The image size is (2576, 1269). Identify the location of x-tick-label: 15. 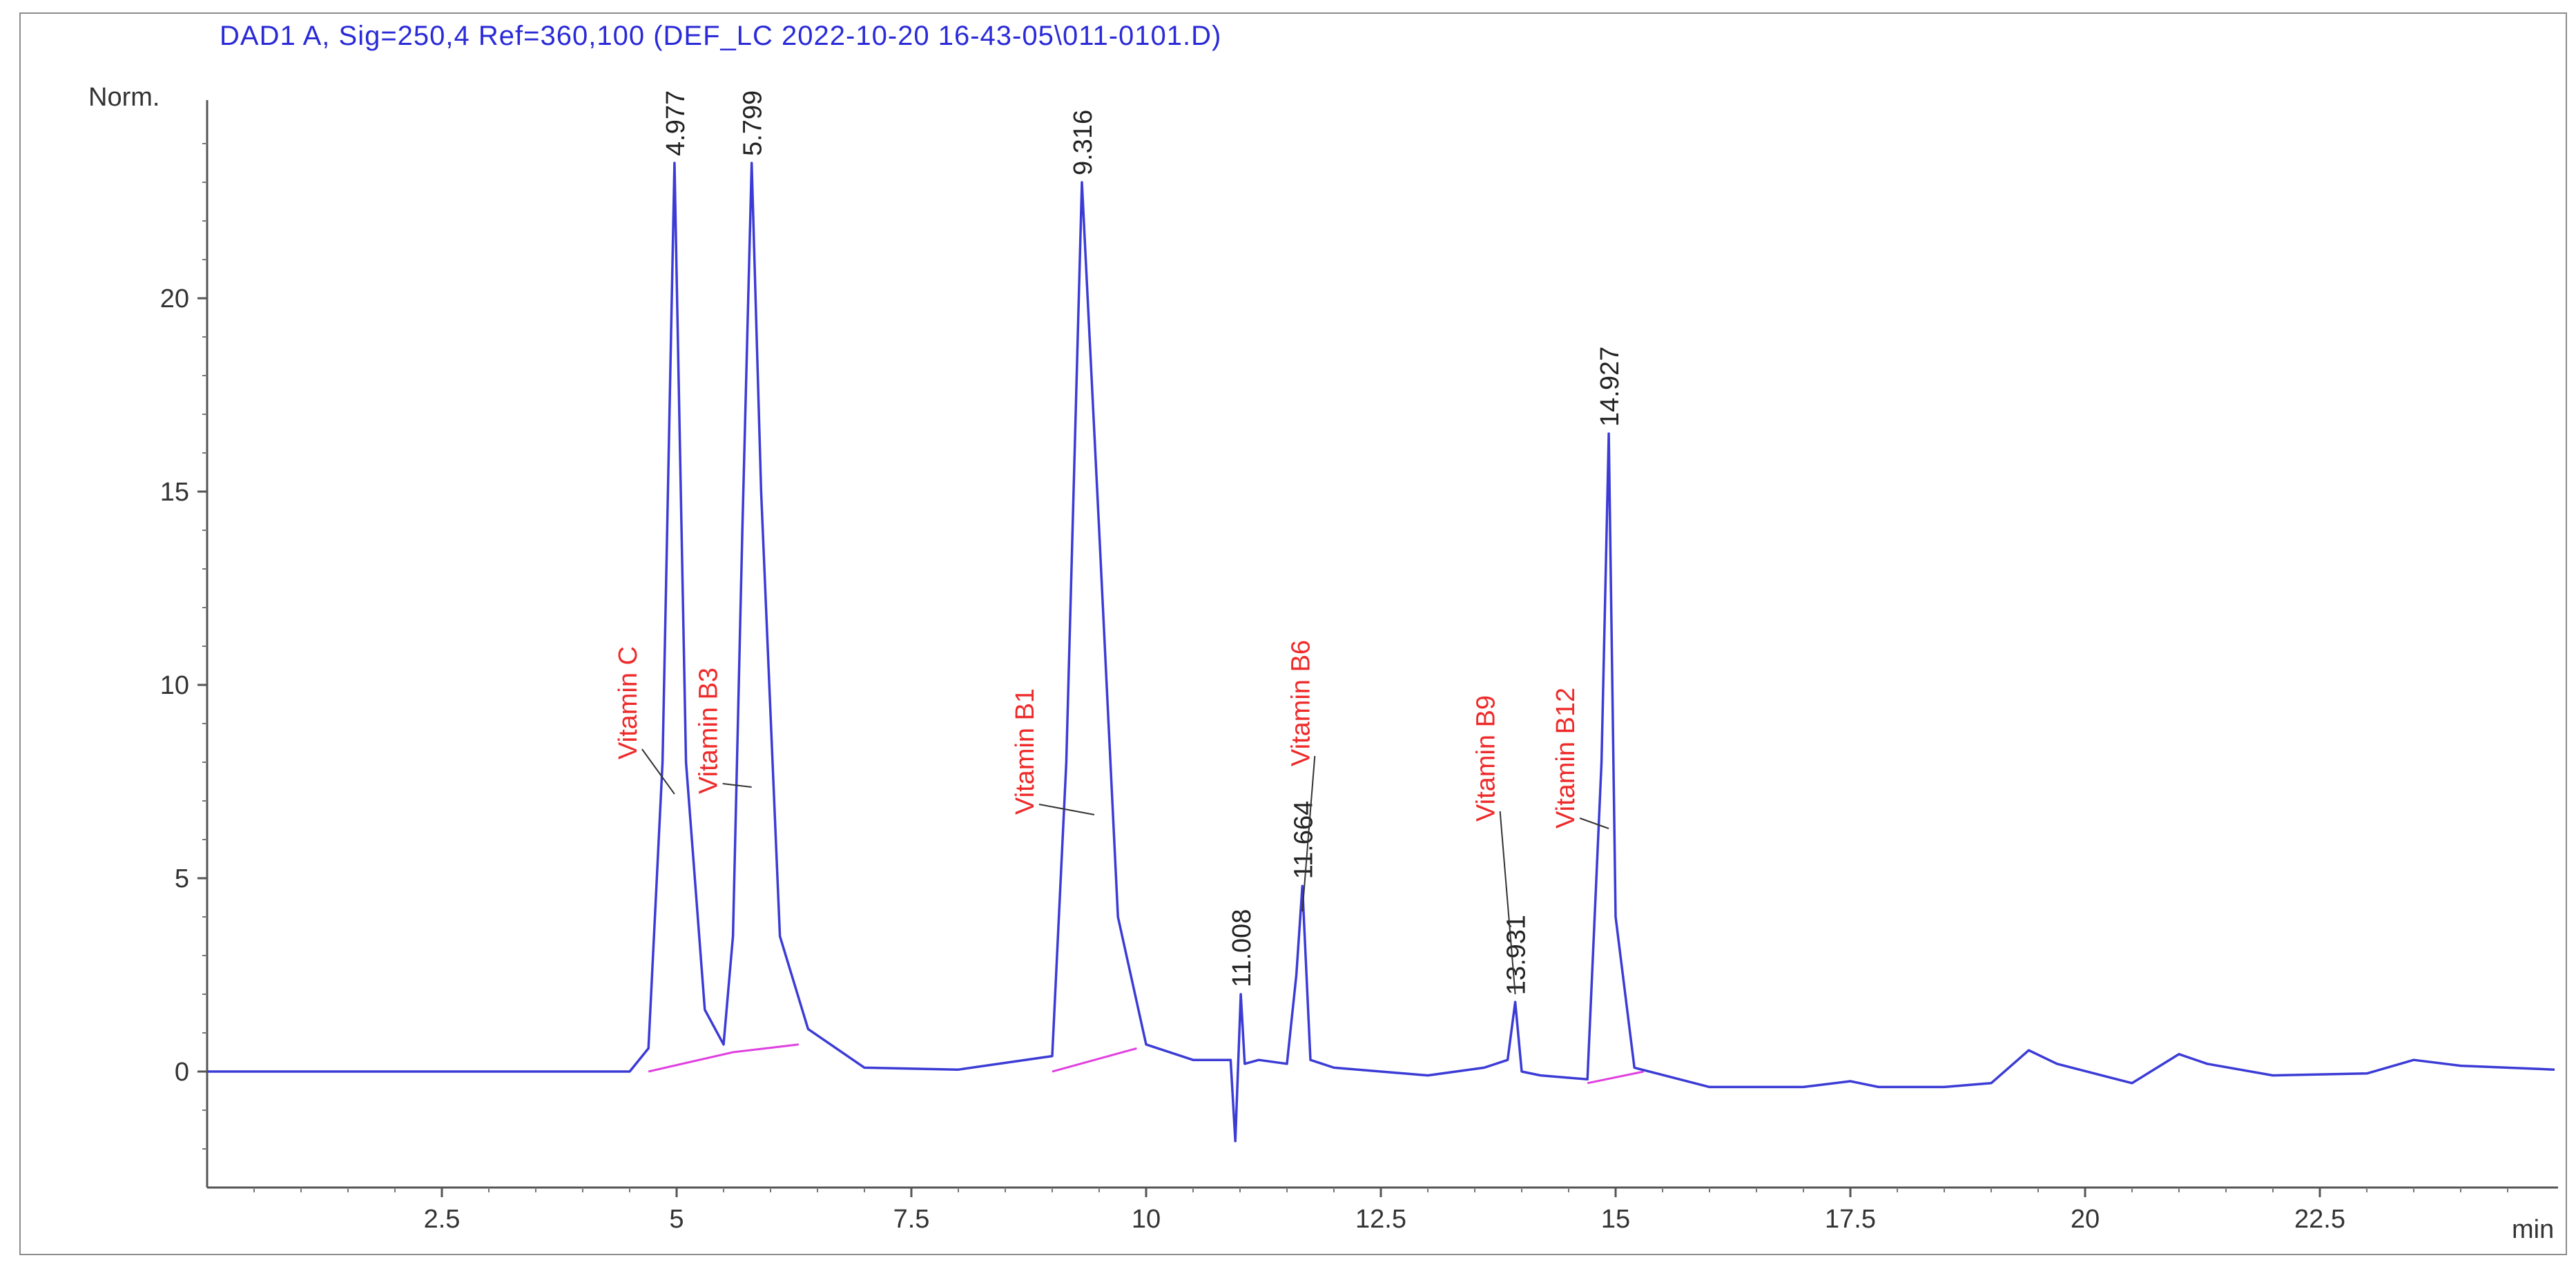
(1615, 1220).